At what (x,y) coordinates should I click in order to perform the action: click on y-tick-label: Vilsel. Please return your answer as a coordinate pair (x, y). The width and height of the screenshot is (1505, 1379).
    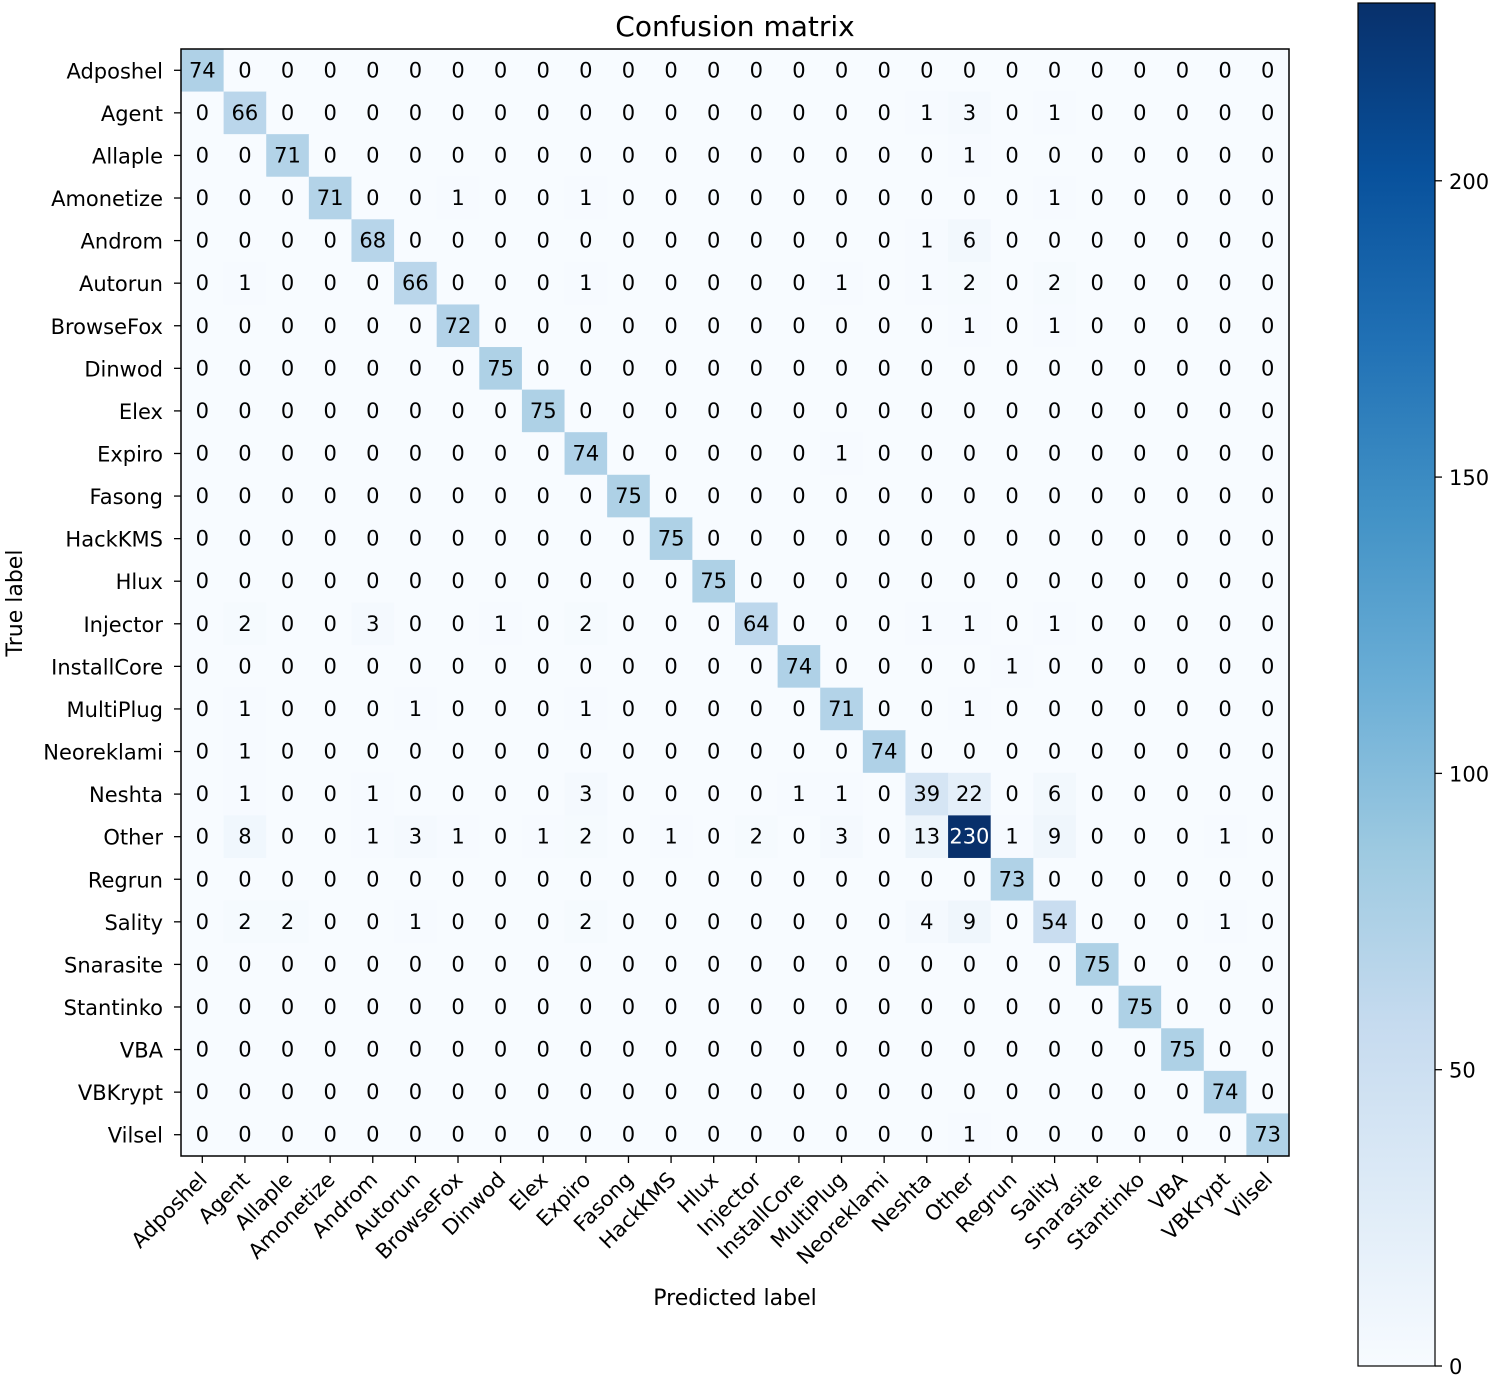
    Looking at the image, I should click on (135, 1136).